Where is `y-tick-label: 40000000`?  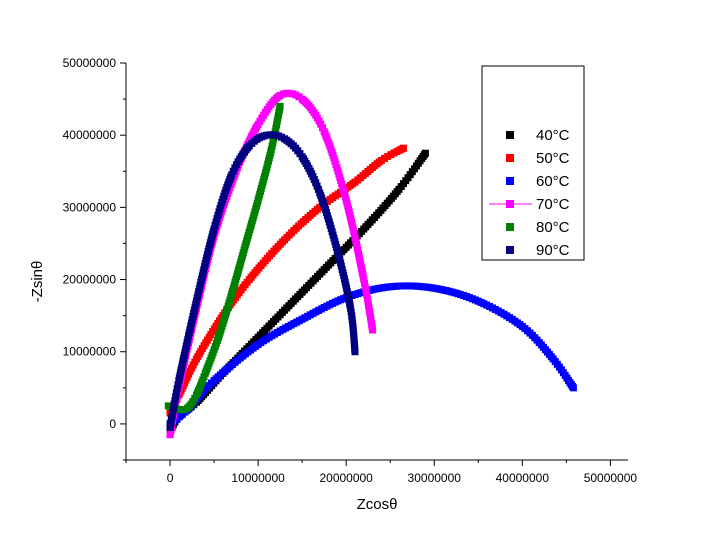
y-tick-label: 40000000 is located at coordinates (90, 135).